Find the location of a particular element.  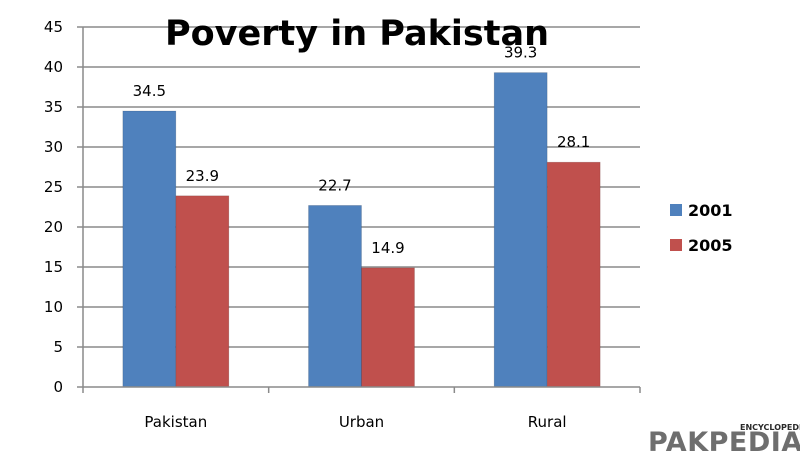

bar-urban-2005 is located at coordinates (388, 327).